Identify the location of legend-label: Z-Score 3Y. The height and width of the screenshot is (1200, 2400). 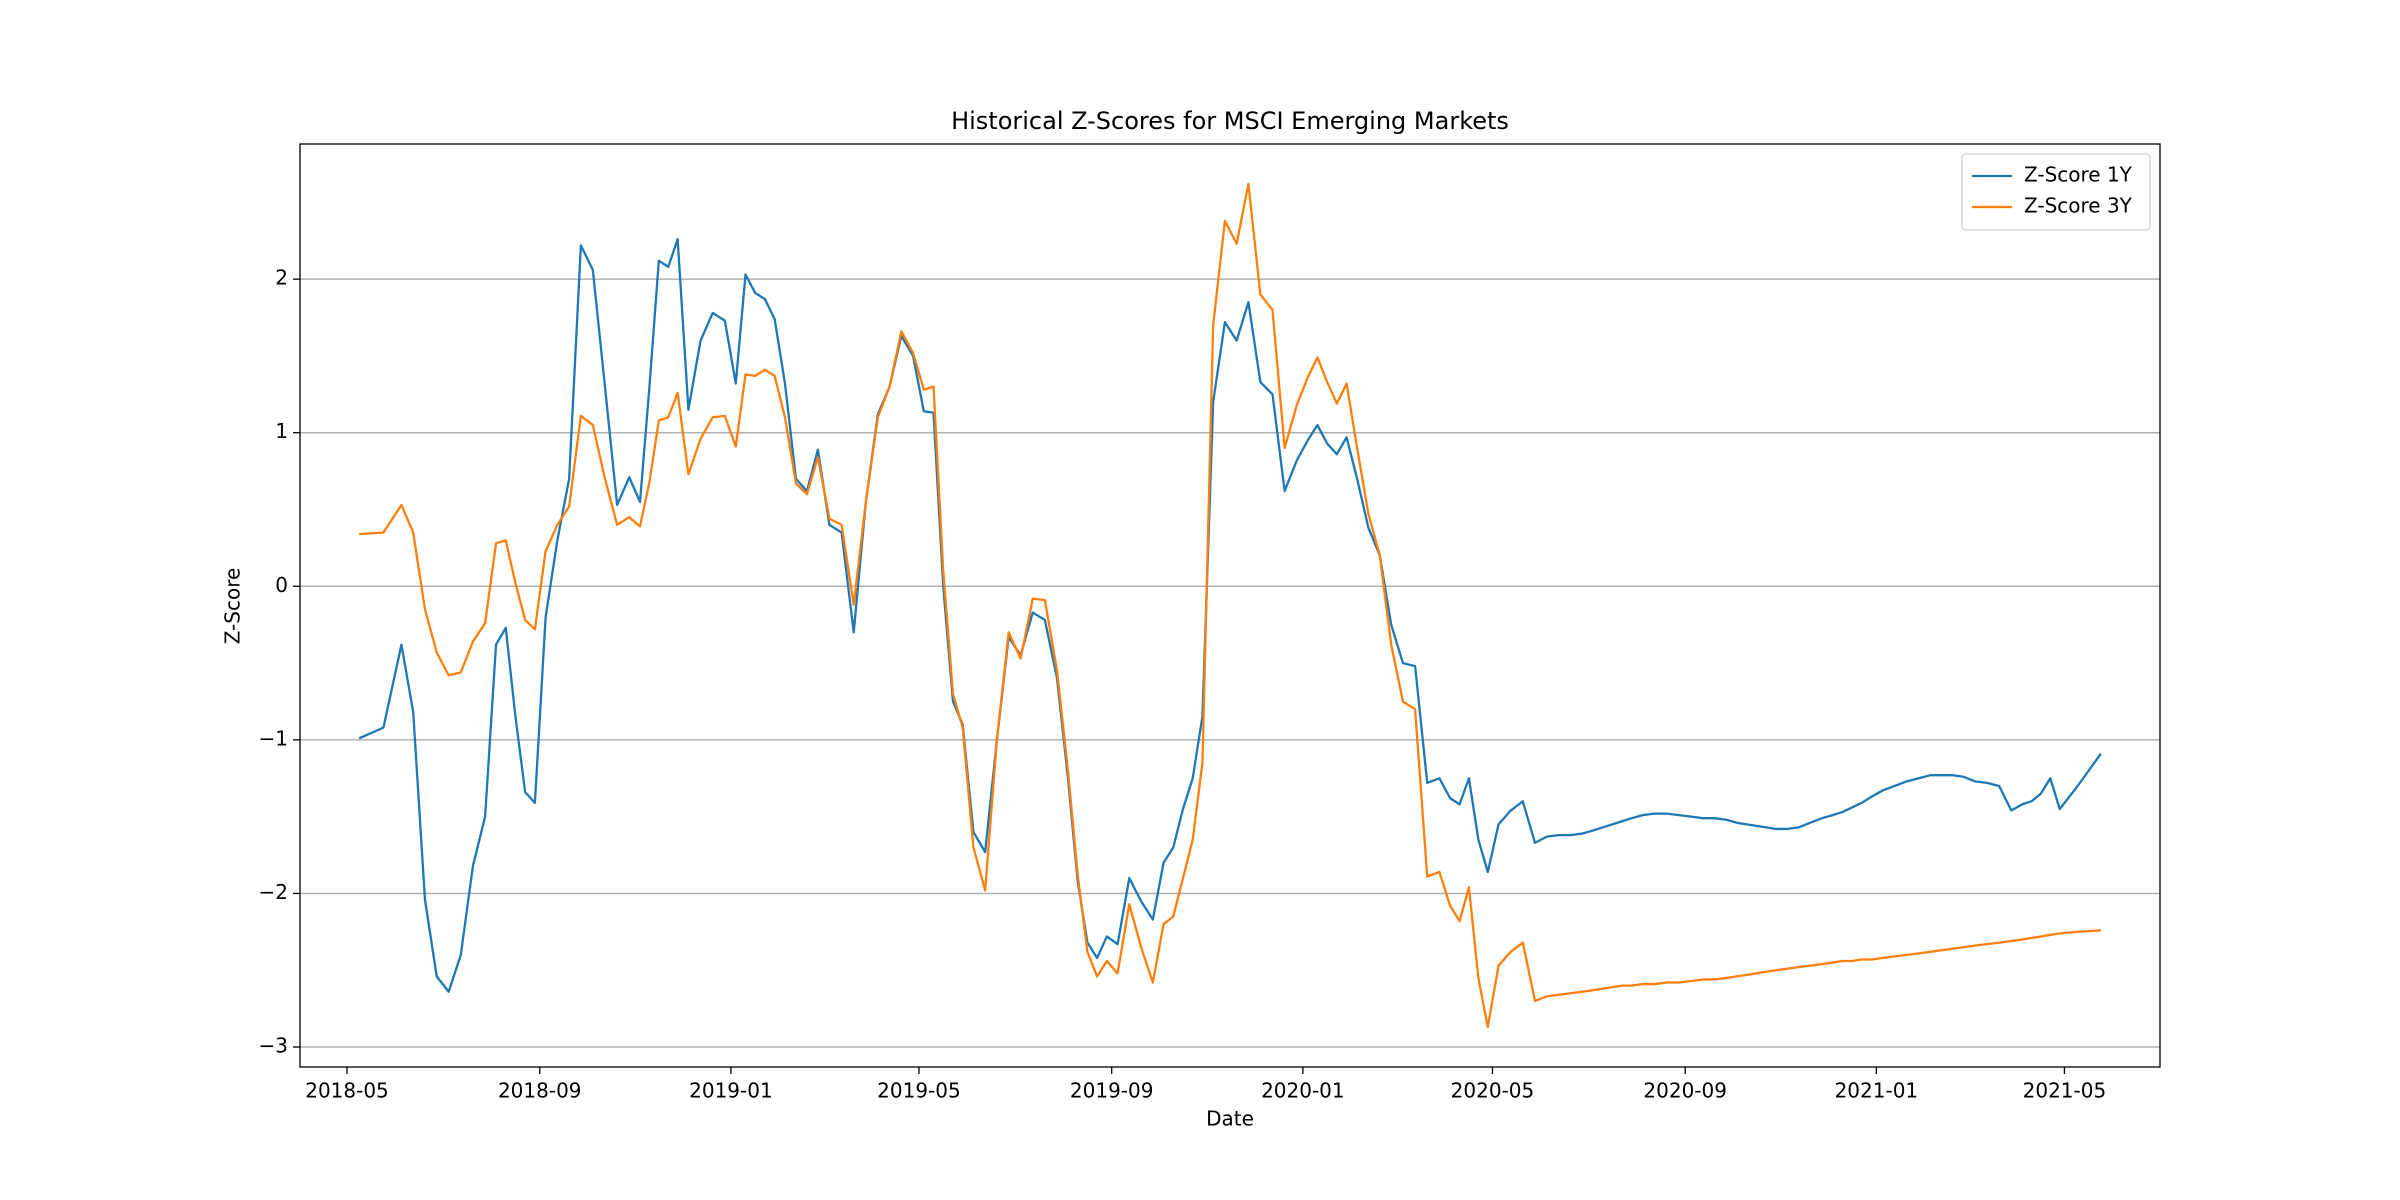
(2078, 206).